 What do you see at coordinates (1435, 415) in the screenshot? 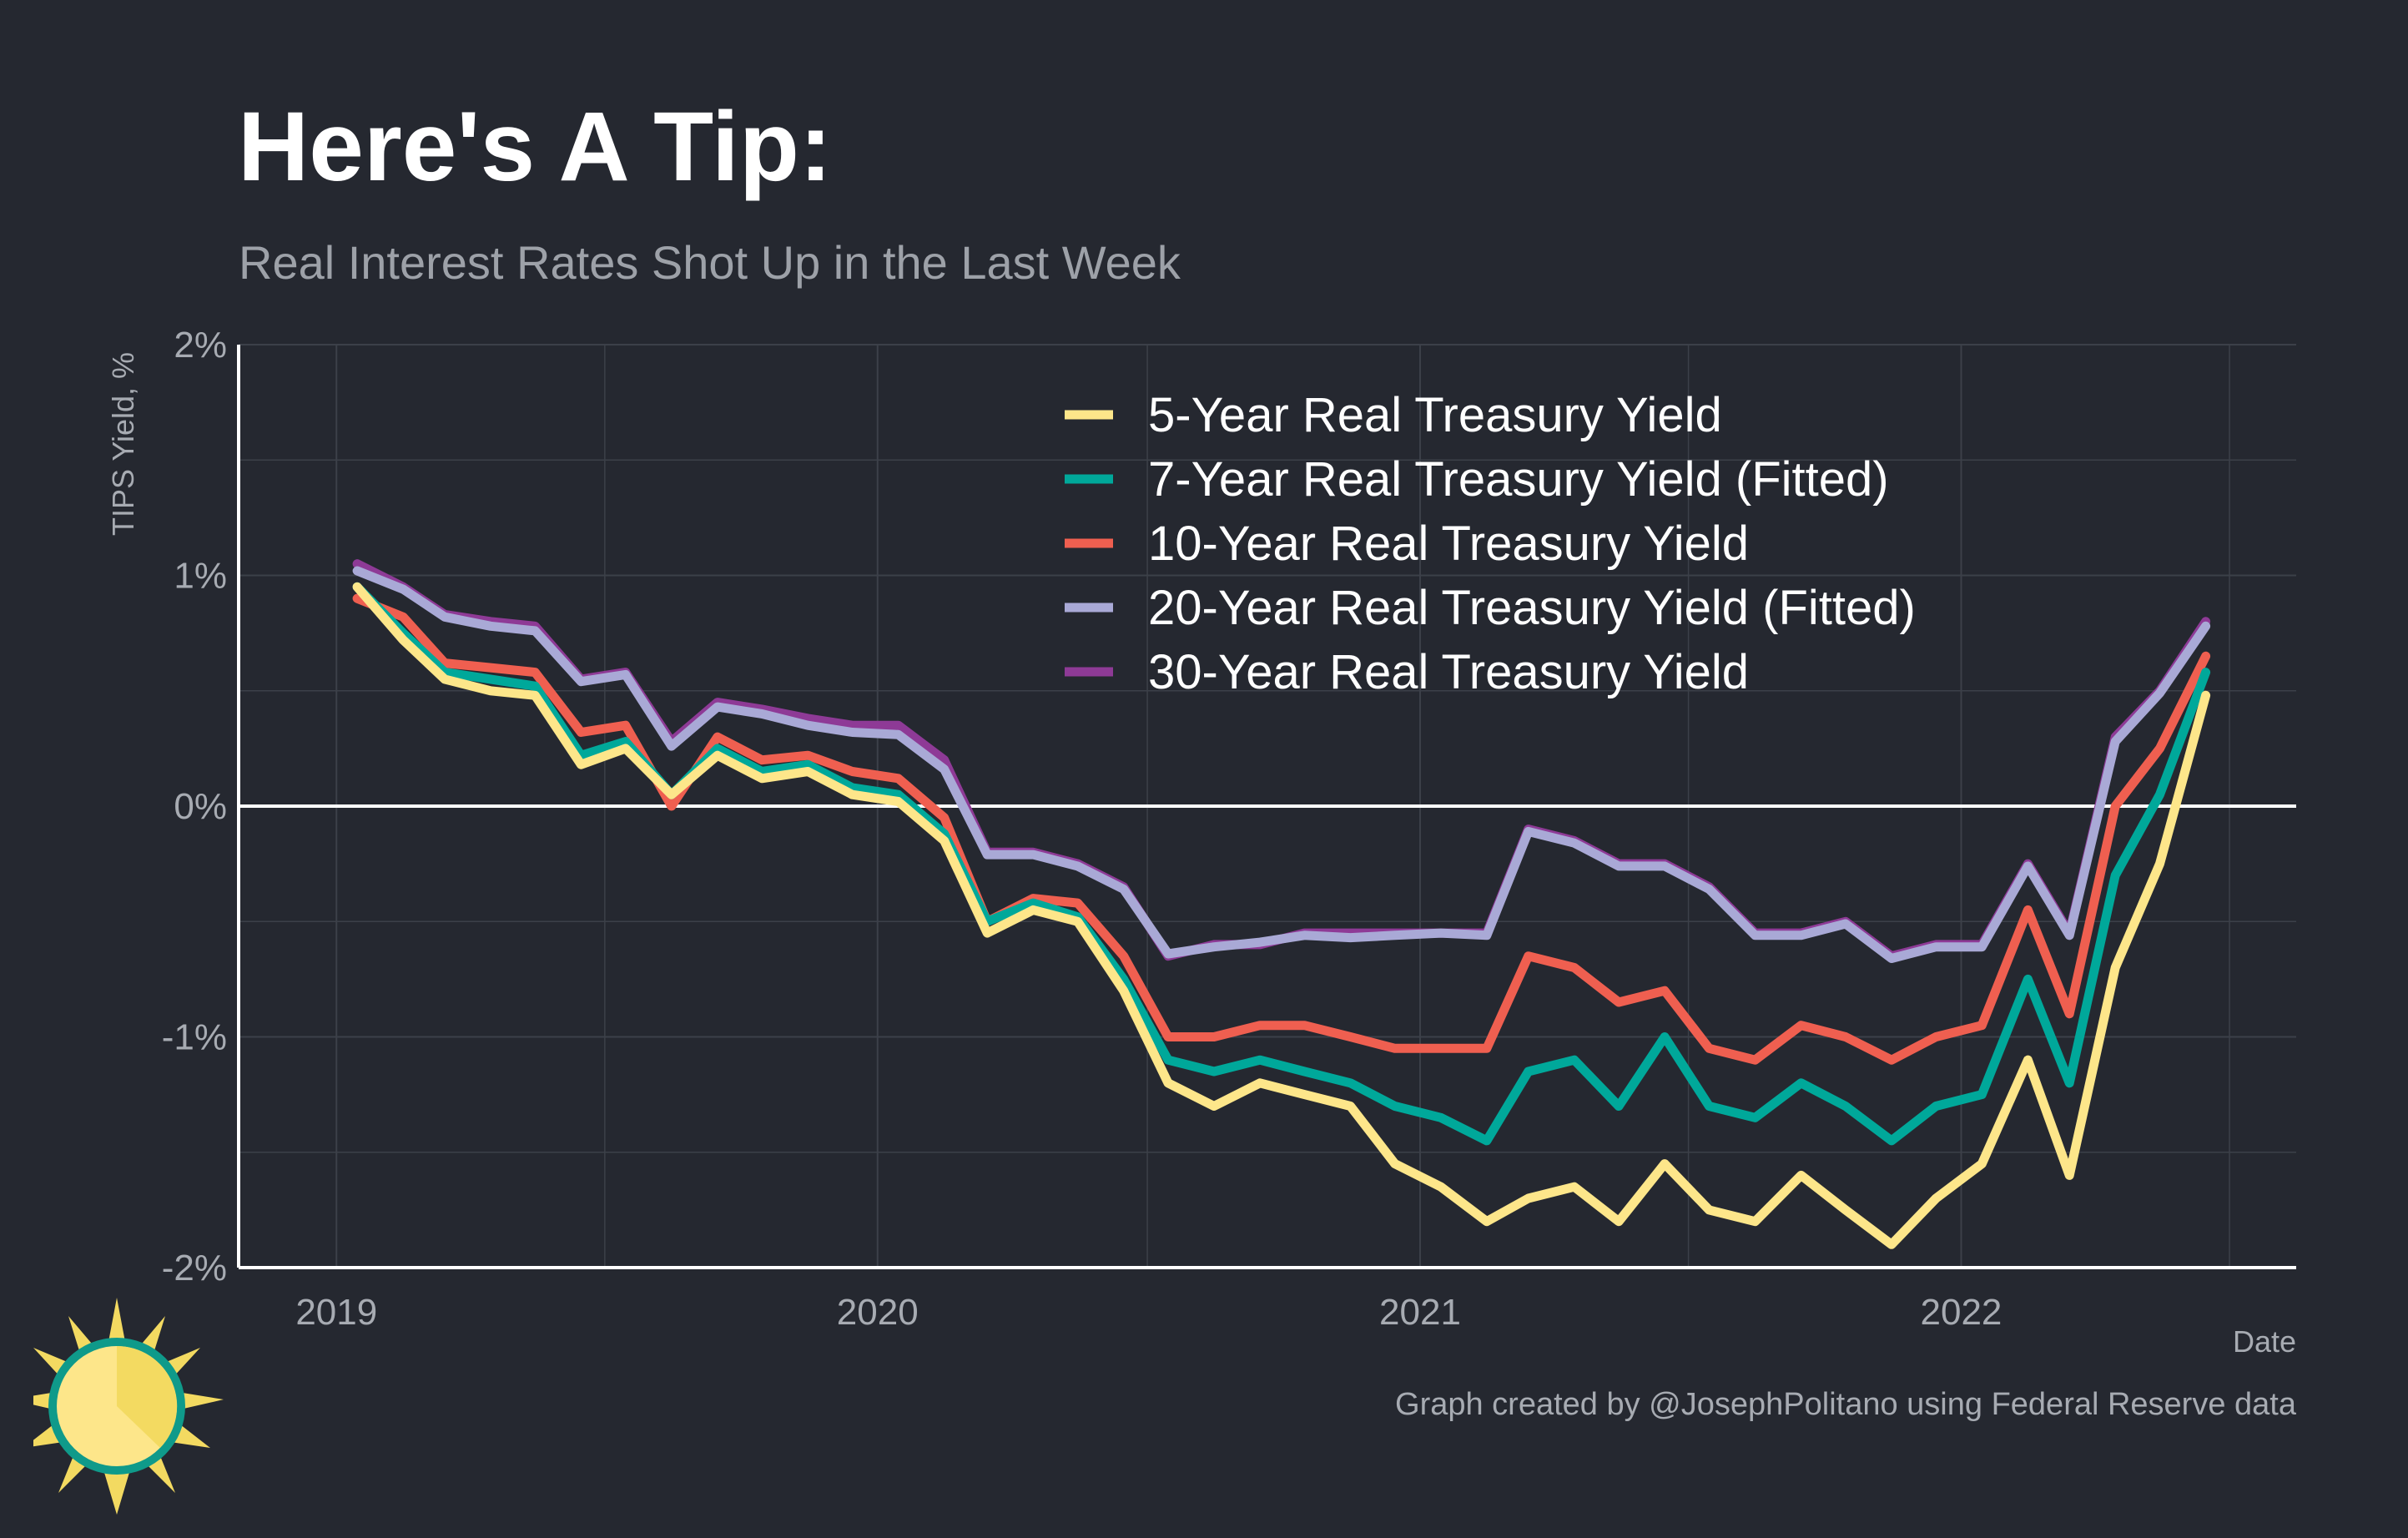
I see `legend-label: 5-Year Real Treasury Yield` at bounding box center [1435, 415].